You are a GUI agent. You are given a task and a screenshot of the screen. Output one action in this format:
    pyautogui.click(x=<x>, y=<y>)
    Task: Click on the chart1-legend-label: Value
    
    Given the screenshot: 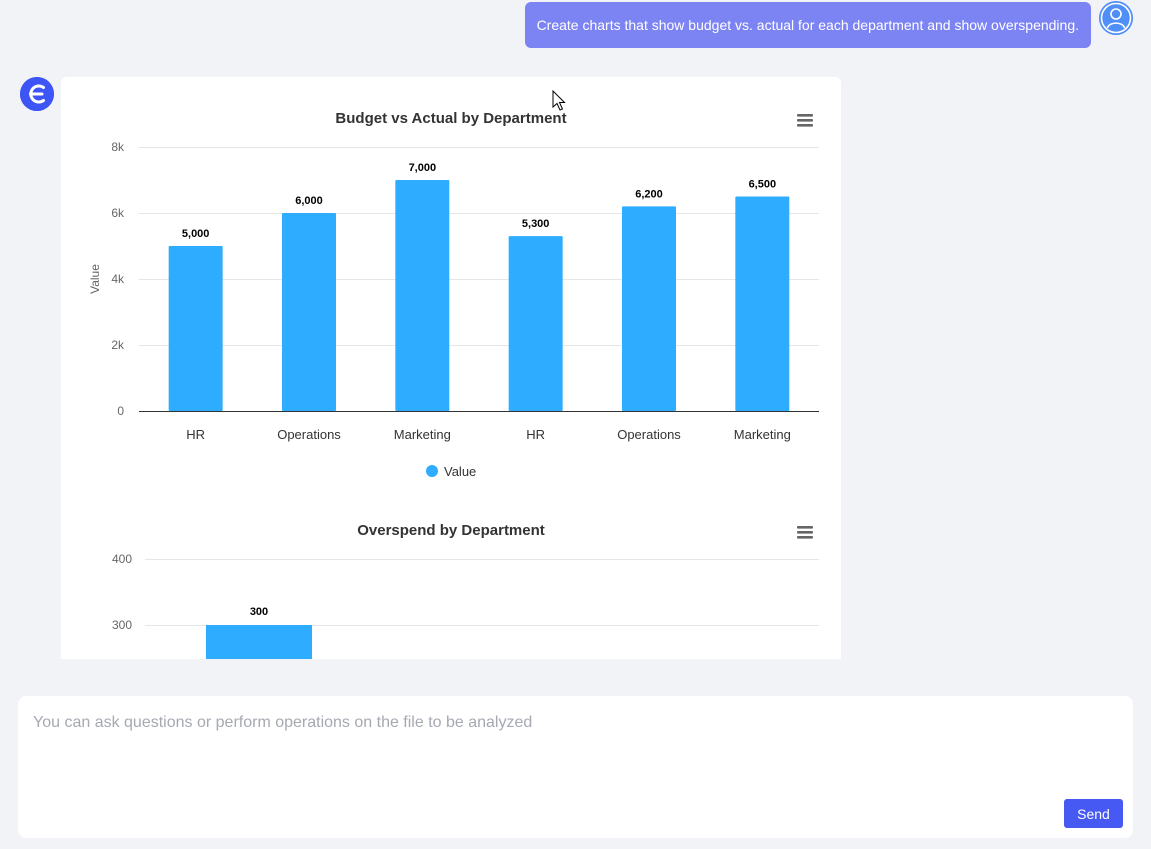 What is the action you would take?
    pyautogui.click(x=460, y=471)
    